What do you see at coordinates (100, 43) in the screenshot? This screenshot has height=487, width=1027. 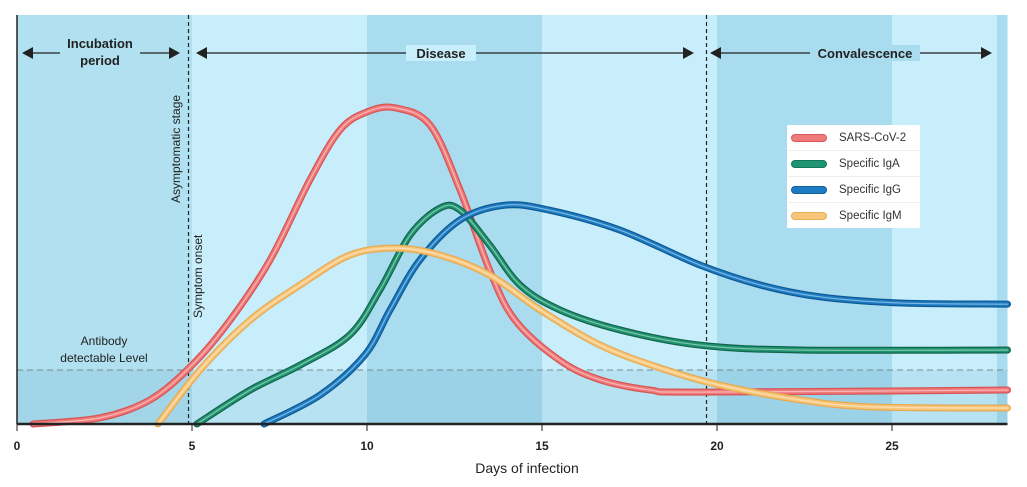 I see `period-label-incubation: Incubation` at bounding box center [100, 43].